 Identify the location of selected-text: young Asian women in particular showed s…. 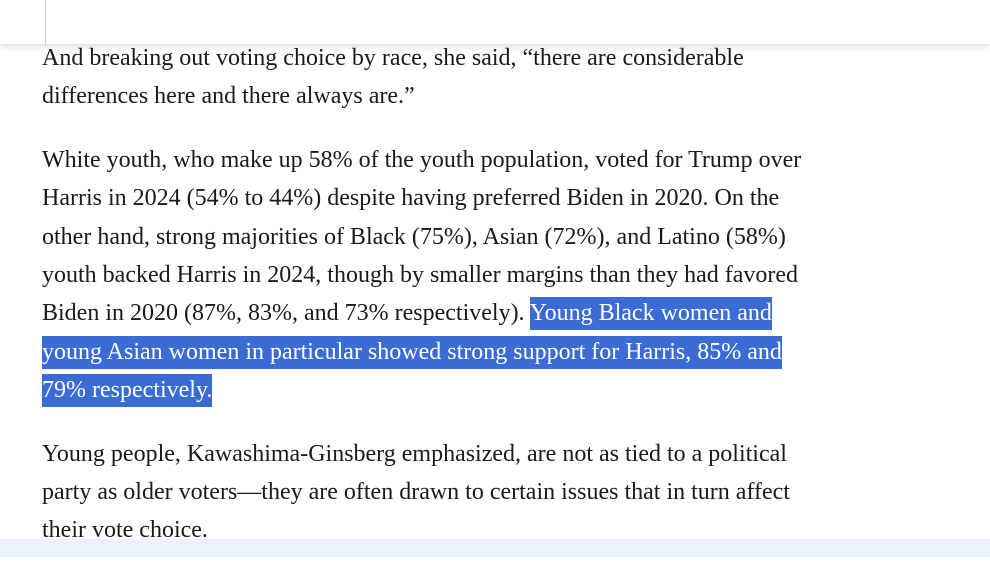
(412, 352).